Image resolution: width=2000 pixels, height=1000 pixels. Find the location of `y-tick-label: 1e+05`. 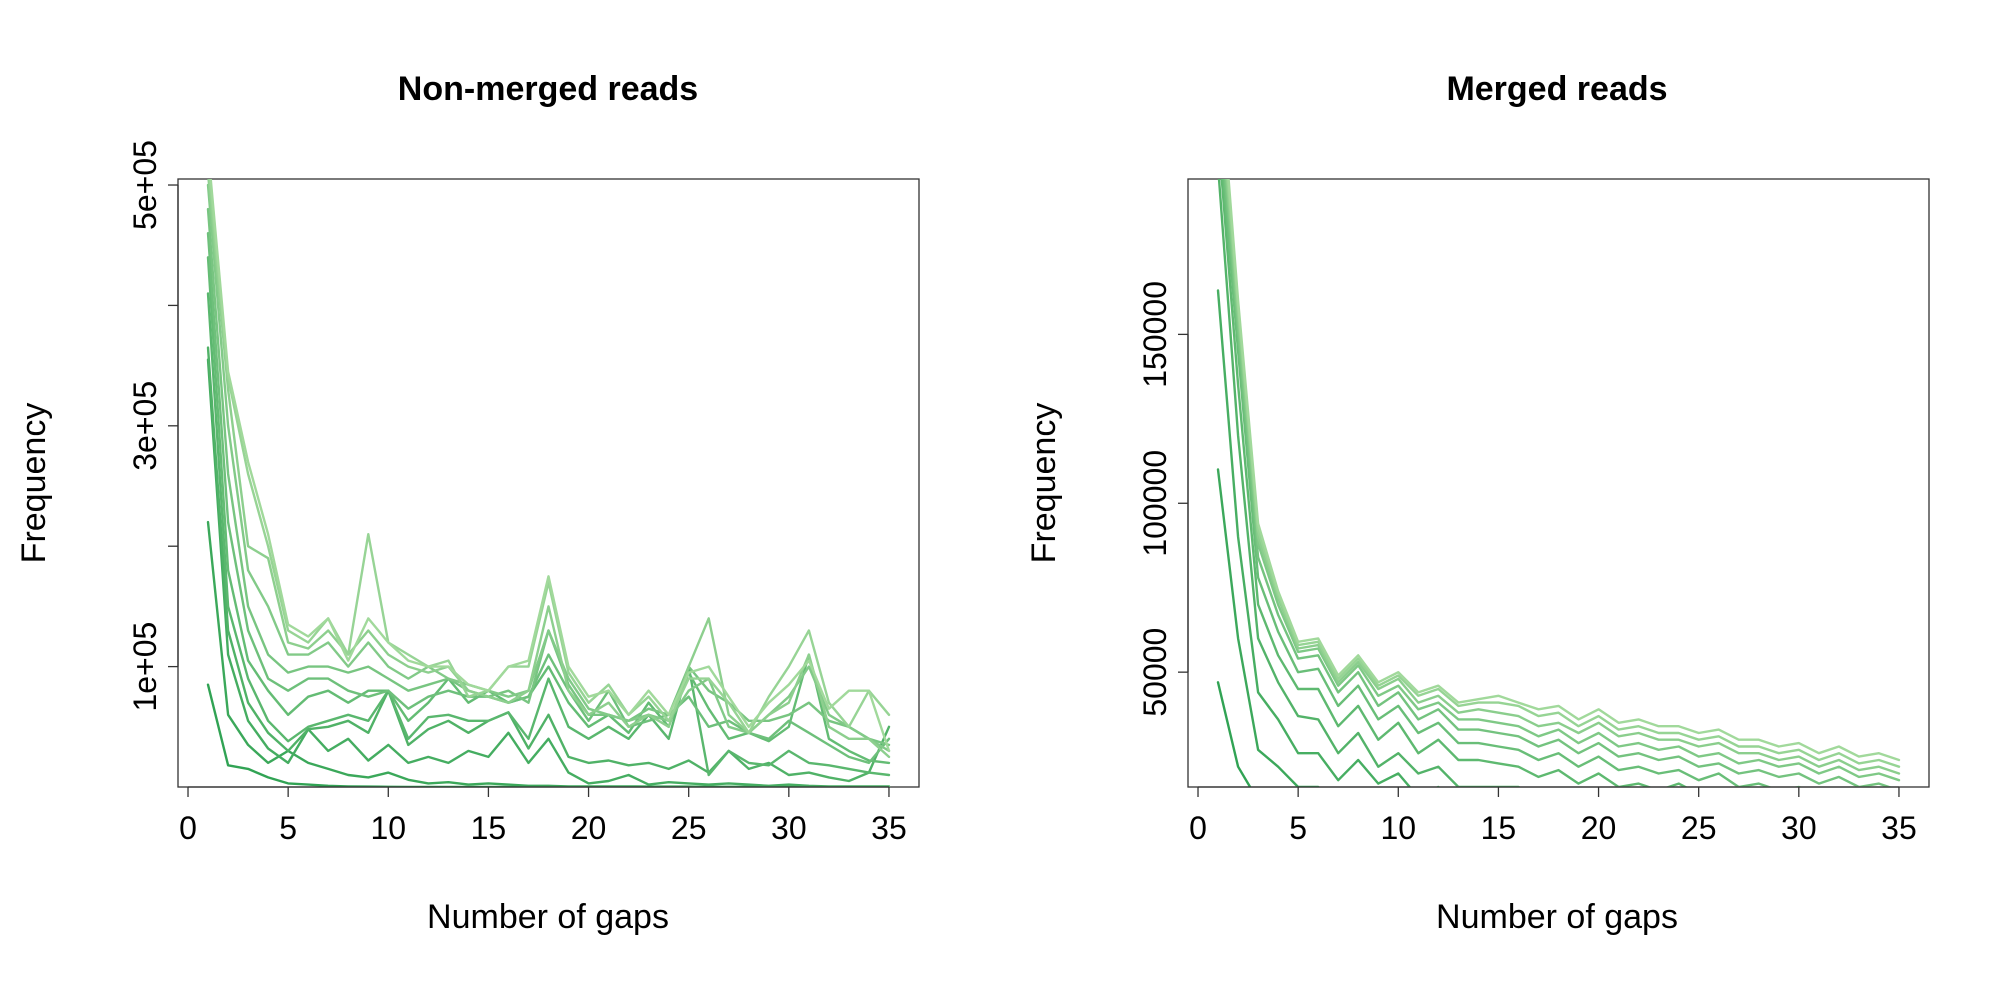

y-tick-label: 1e+05 is located at coordinates (145, 667).